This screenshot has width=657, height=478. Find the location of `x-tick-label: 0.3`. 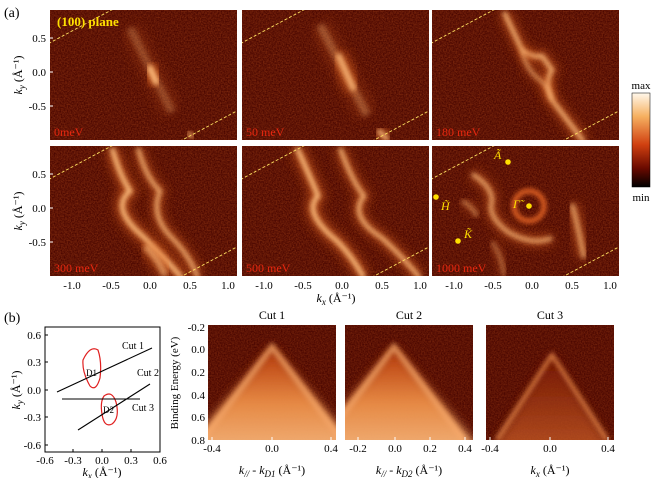

x-tick-label: 0.3 is located at coordinates (131, 461).